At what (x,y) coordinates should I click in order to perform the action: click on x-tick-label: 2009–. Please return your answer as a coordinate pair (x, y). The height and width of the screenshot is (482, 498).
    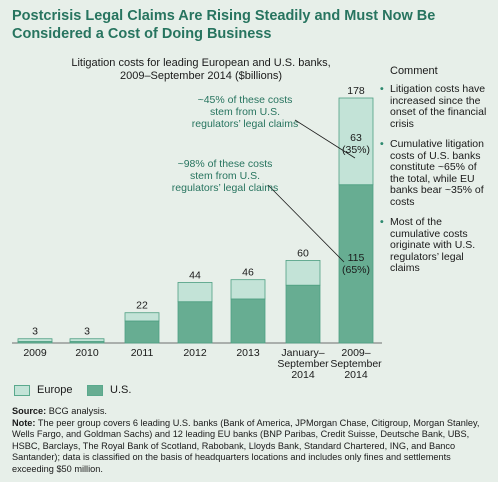
    Looking at the image, I should click on (355, 353).